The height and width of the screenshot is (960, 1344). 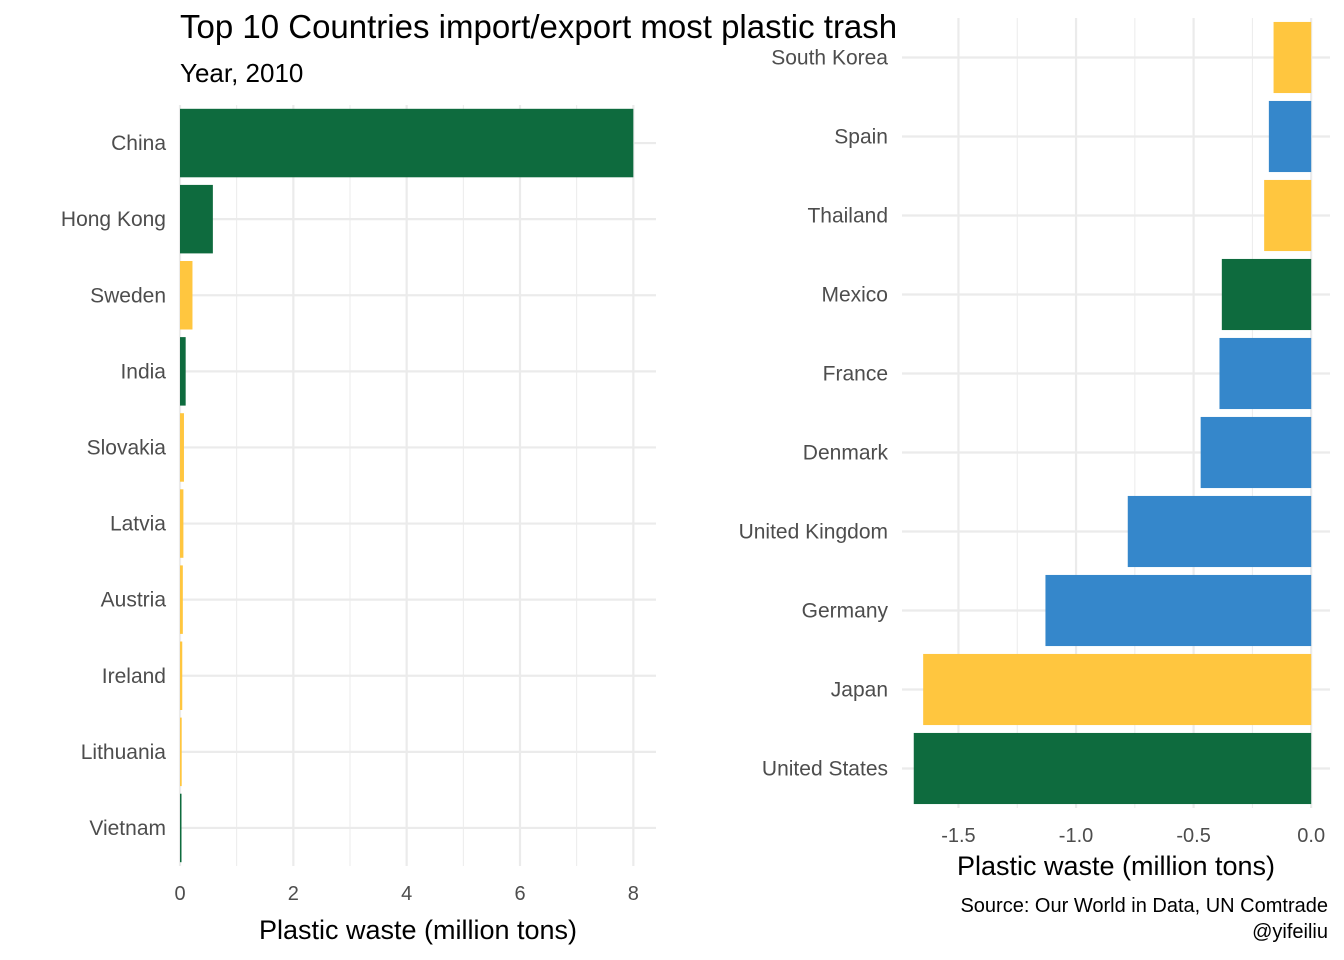 I want to click on bar-china, so click(x=407, y=143).